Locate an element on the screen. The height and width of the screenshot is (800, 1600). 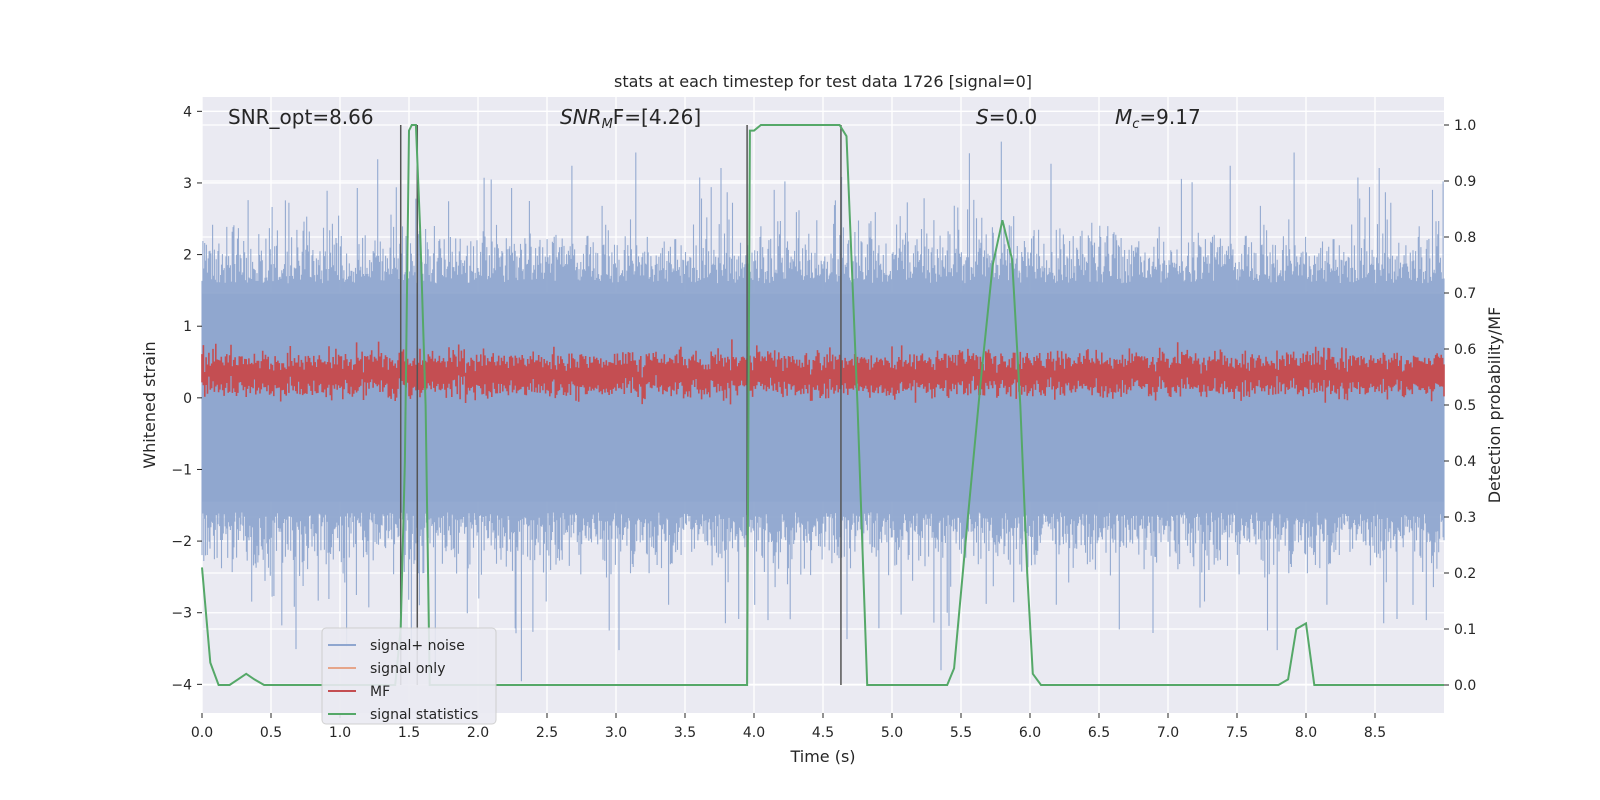
y-left-tick-label: 2 is located at coordinates (187, 256).